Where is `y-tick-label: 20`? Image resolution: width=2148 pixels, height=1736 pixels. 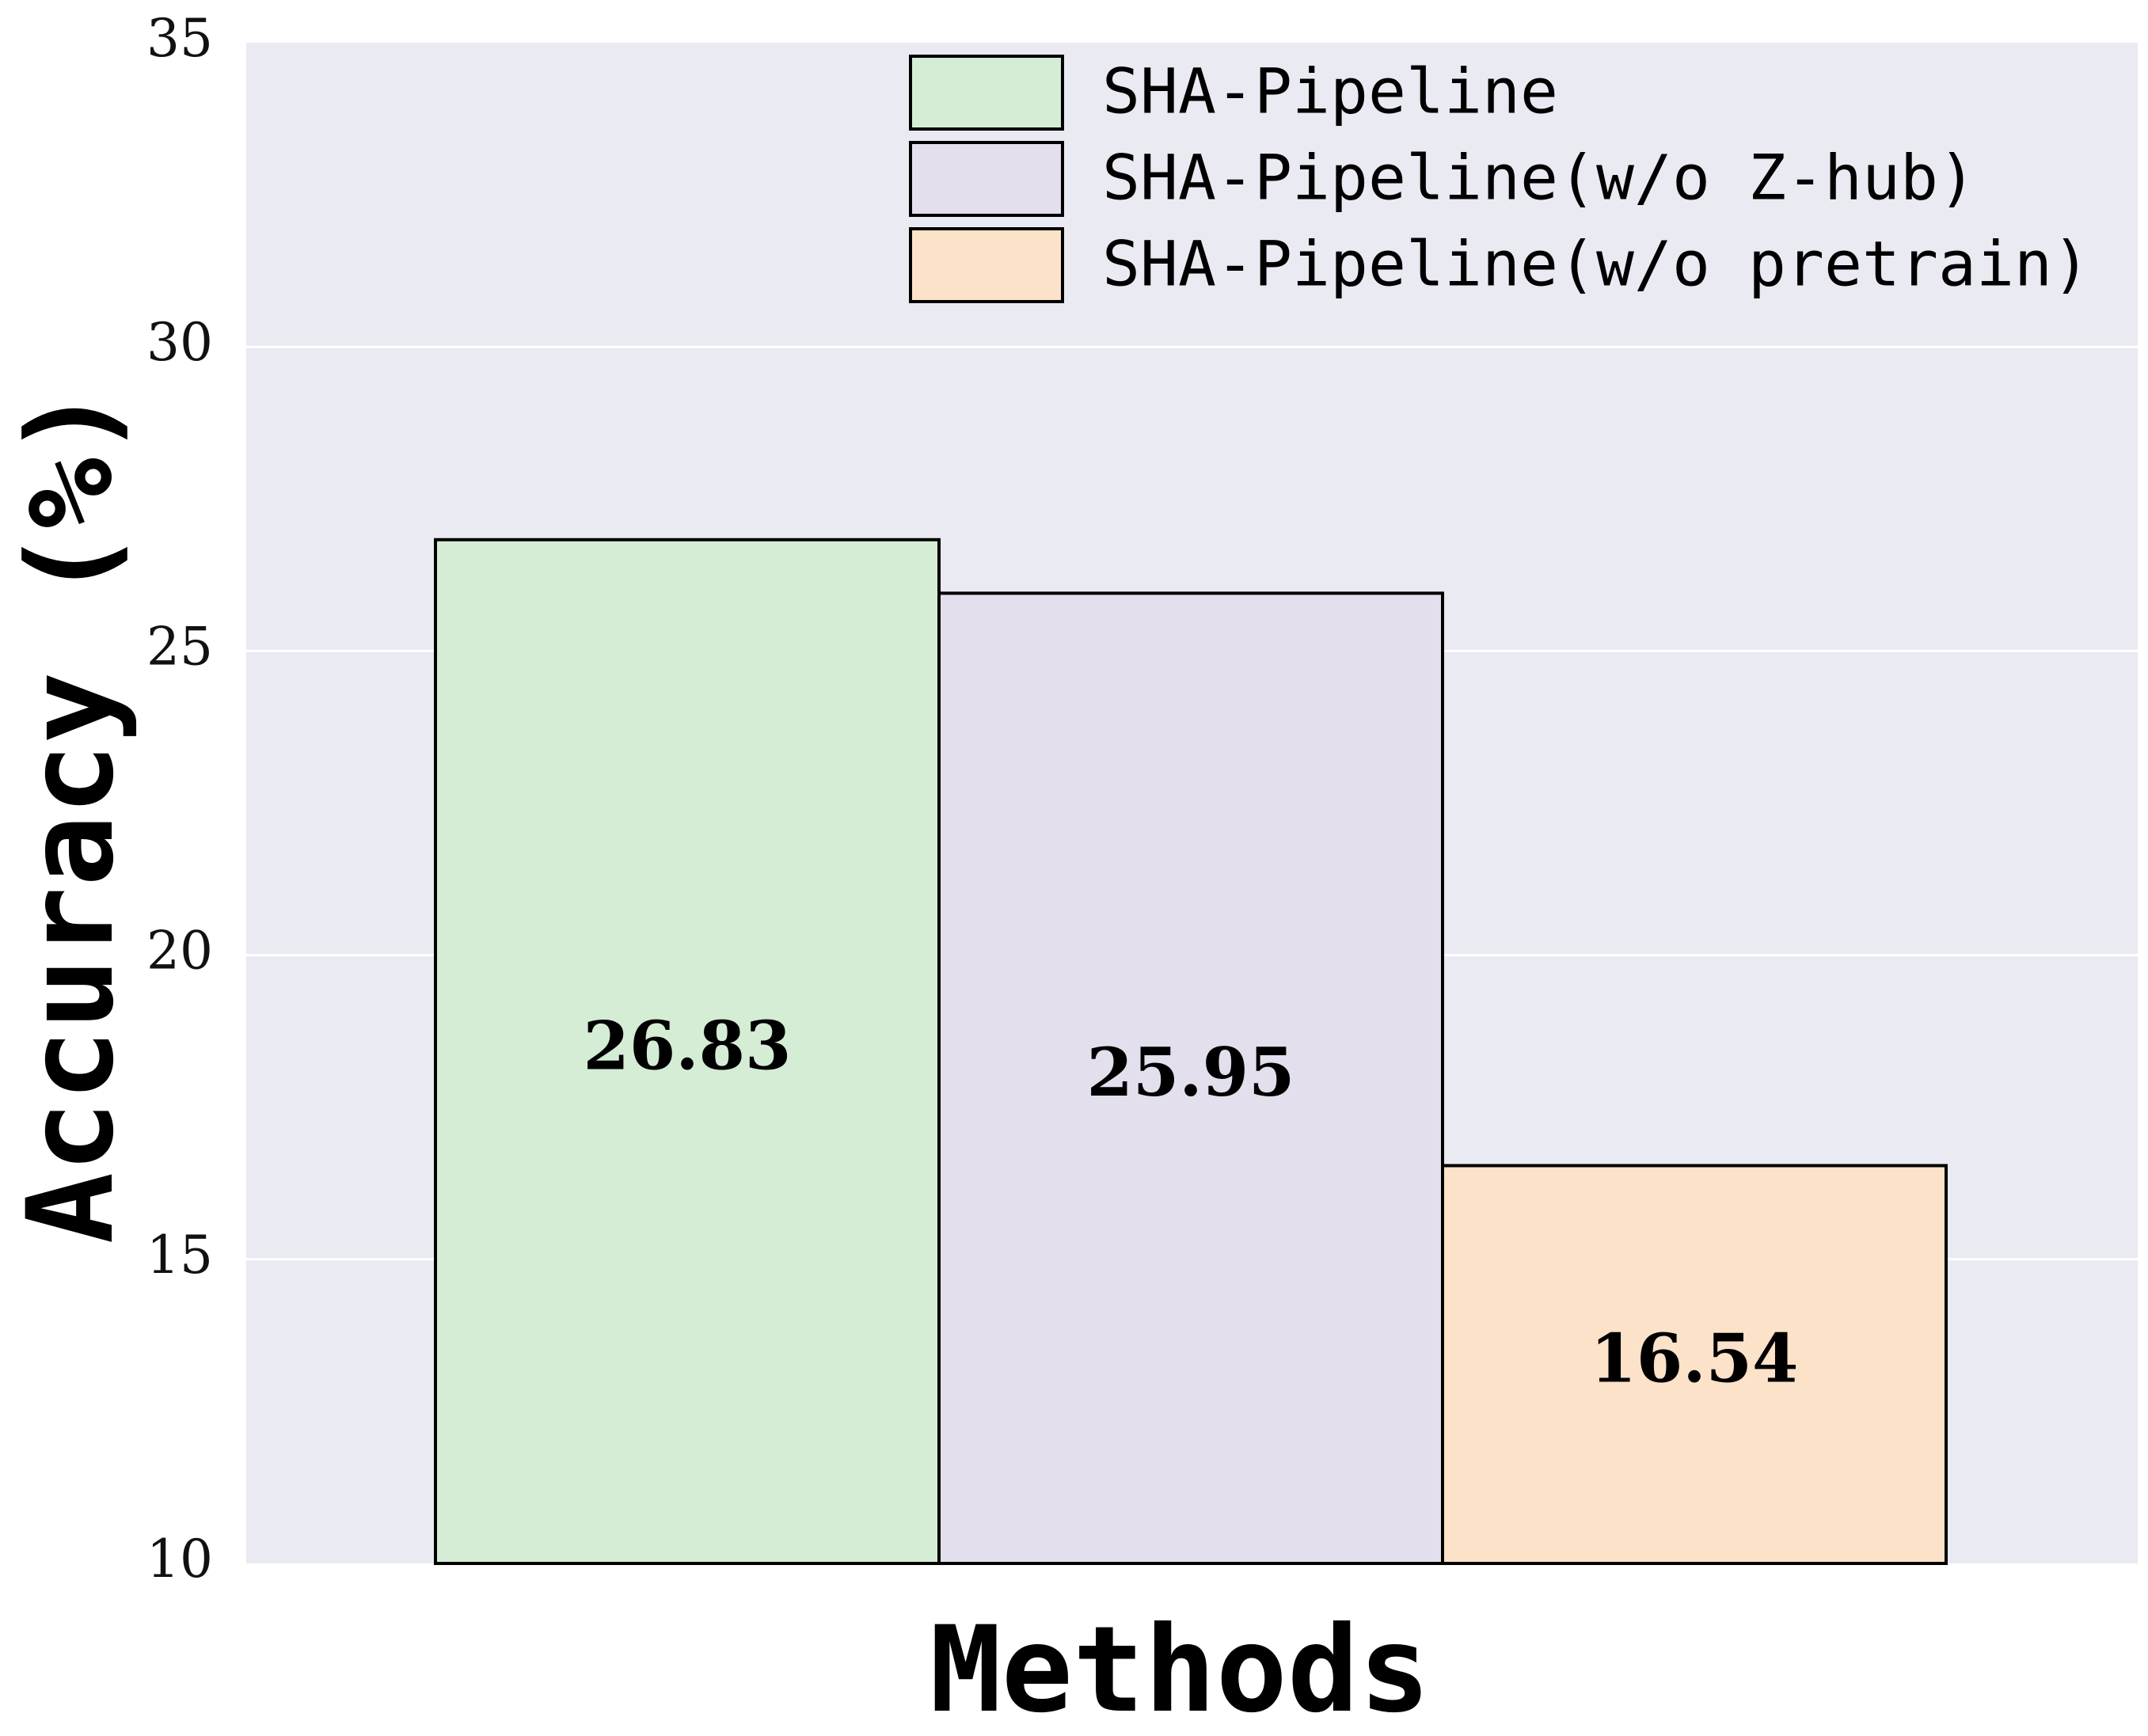
y-tick-label: 20 is located at coordinates (179, 952).